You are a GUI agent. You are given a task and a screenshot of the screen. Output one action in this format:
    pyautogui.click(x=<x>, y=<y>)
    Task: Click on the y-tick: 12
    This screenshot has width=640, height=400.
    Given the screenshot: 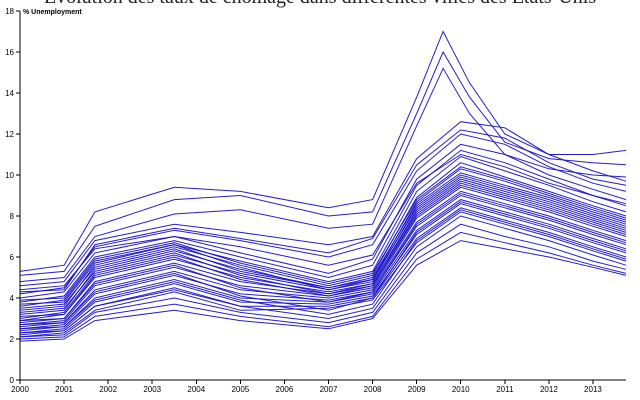 What is the action you would take?
    pyautogui.click(x=12, y=134)
    